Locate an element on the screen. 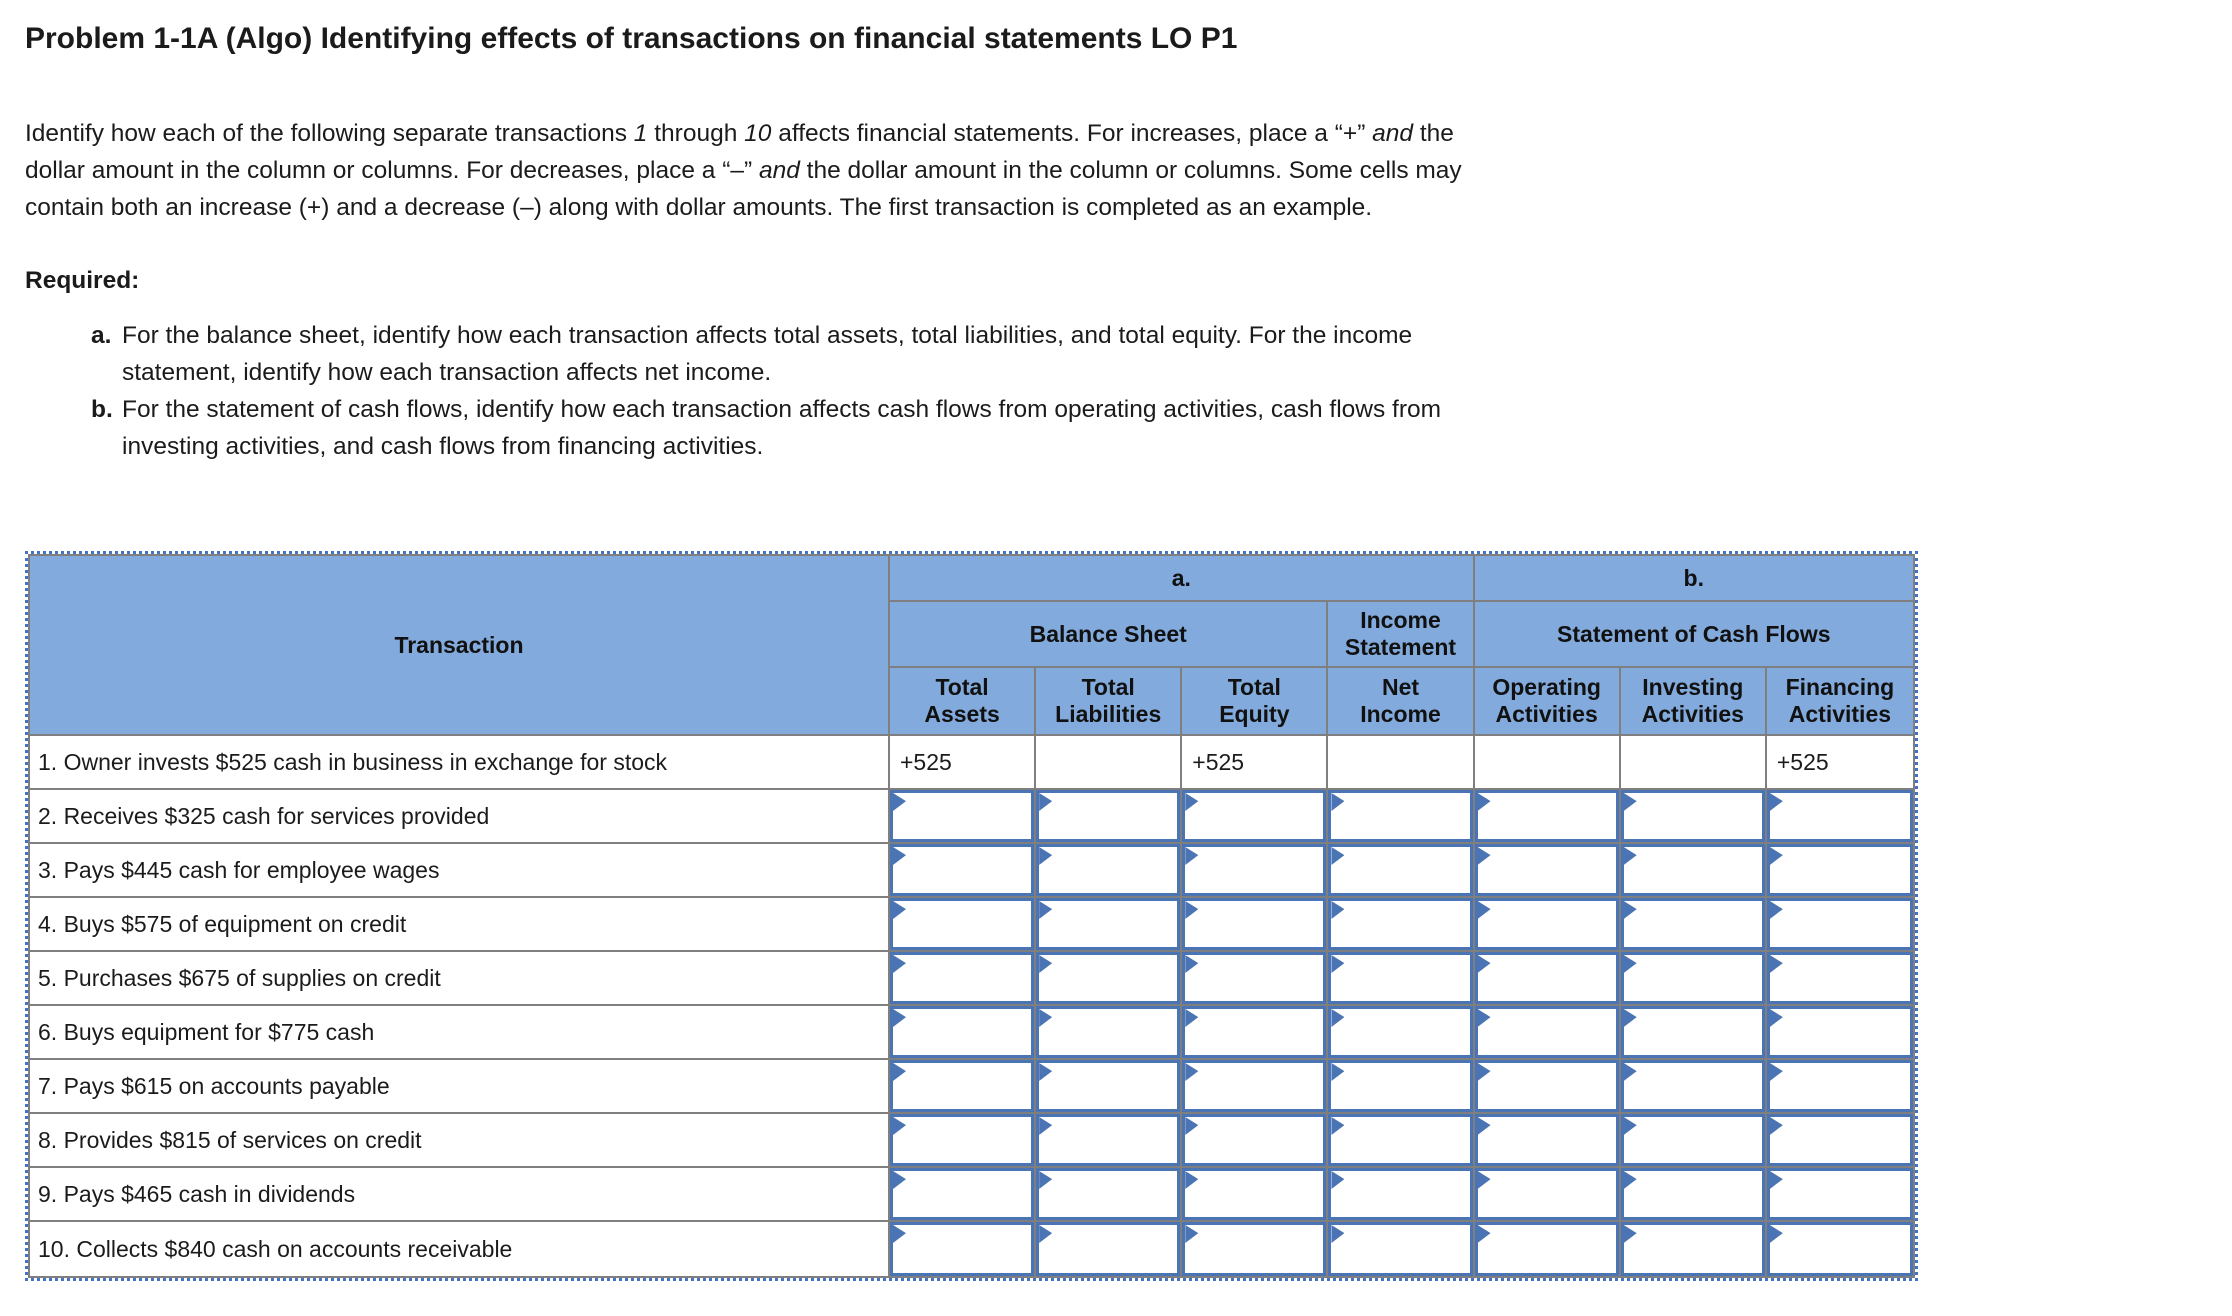 This screenshot has width=2232, height=1316. column-header-lines: Total Equity is located at coordinates (1254, 700).